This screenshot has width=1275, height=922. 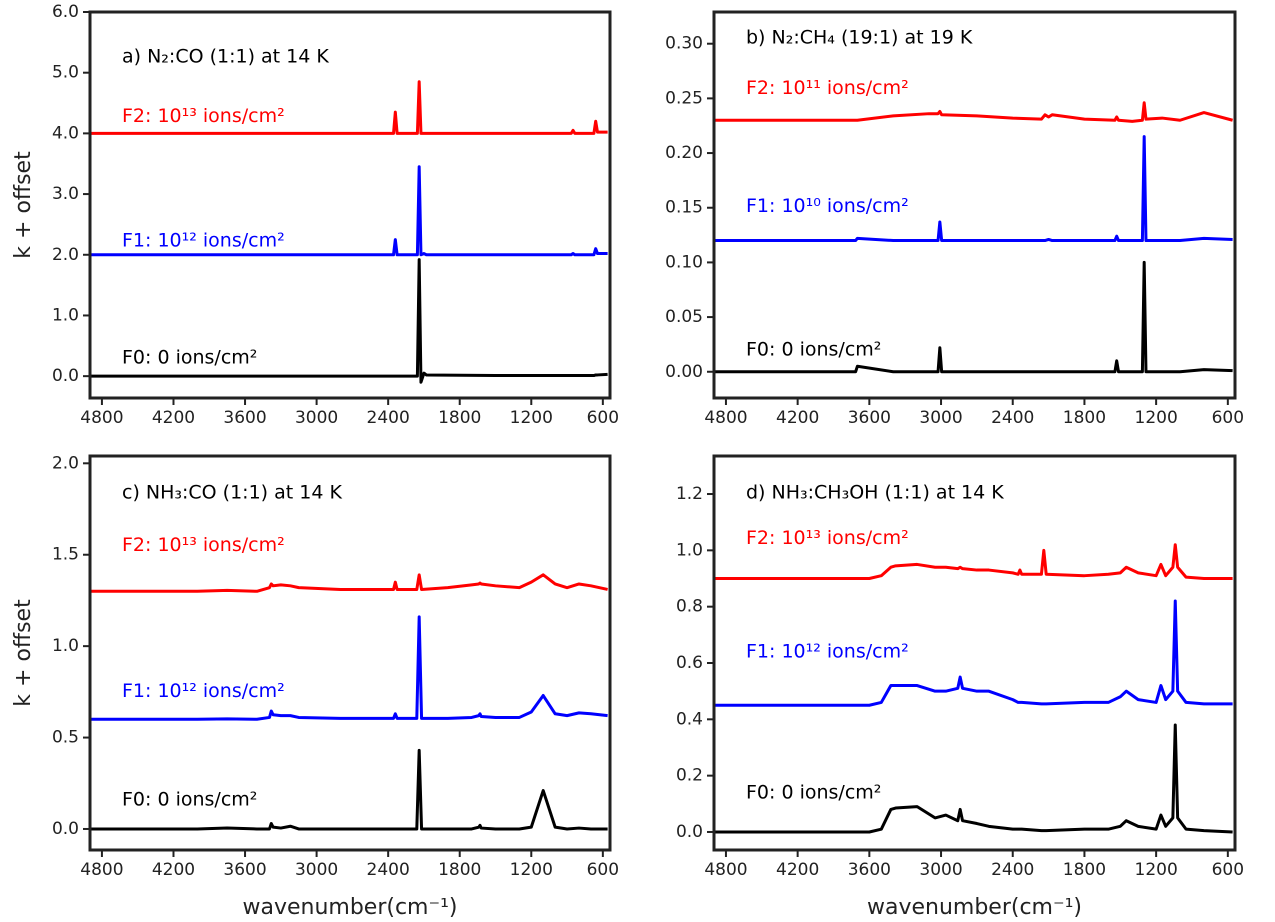 I want to click on y-tick-label: 4.0, so click(x=65, y=133).